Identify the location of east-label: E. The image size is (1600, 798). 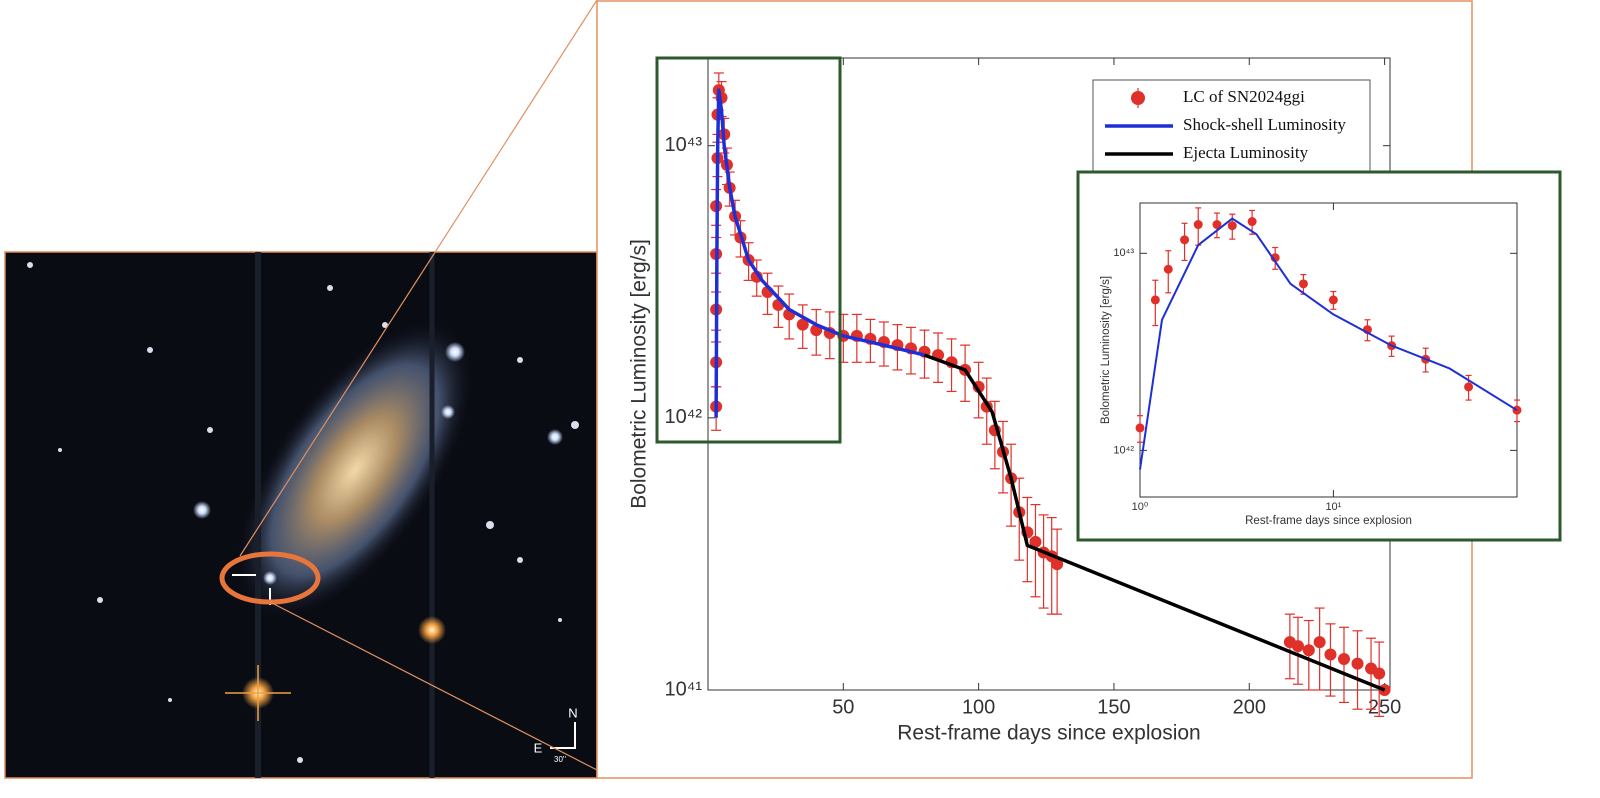
(538, 747).